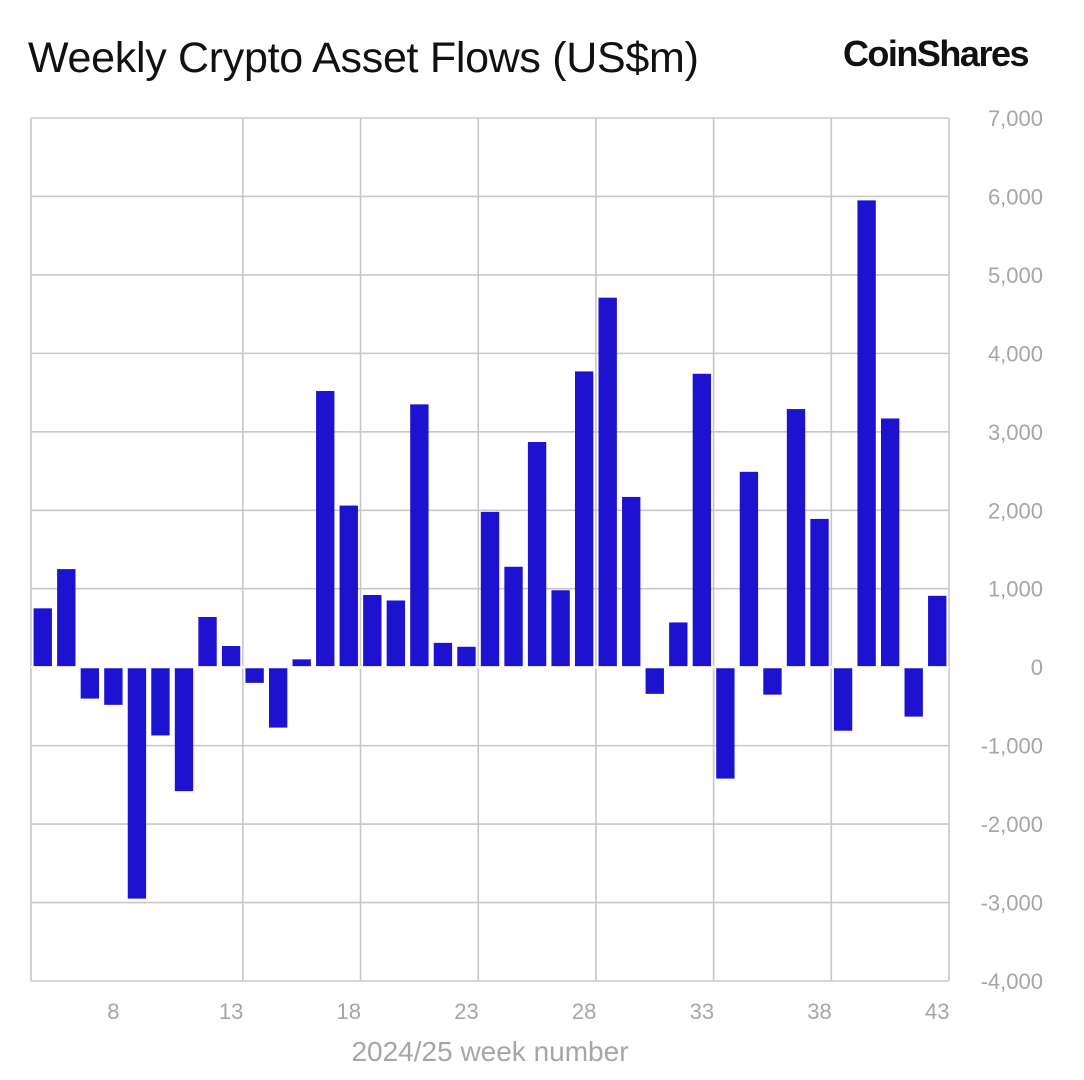 The width and height of the screenshot is (1084, 1080). Describe the element at coordinates (466, 1011) in the screenshot. I see `x-tick-label: 23` at that location.